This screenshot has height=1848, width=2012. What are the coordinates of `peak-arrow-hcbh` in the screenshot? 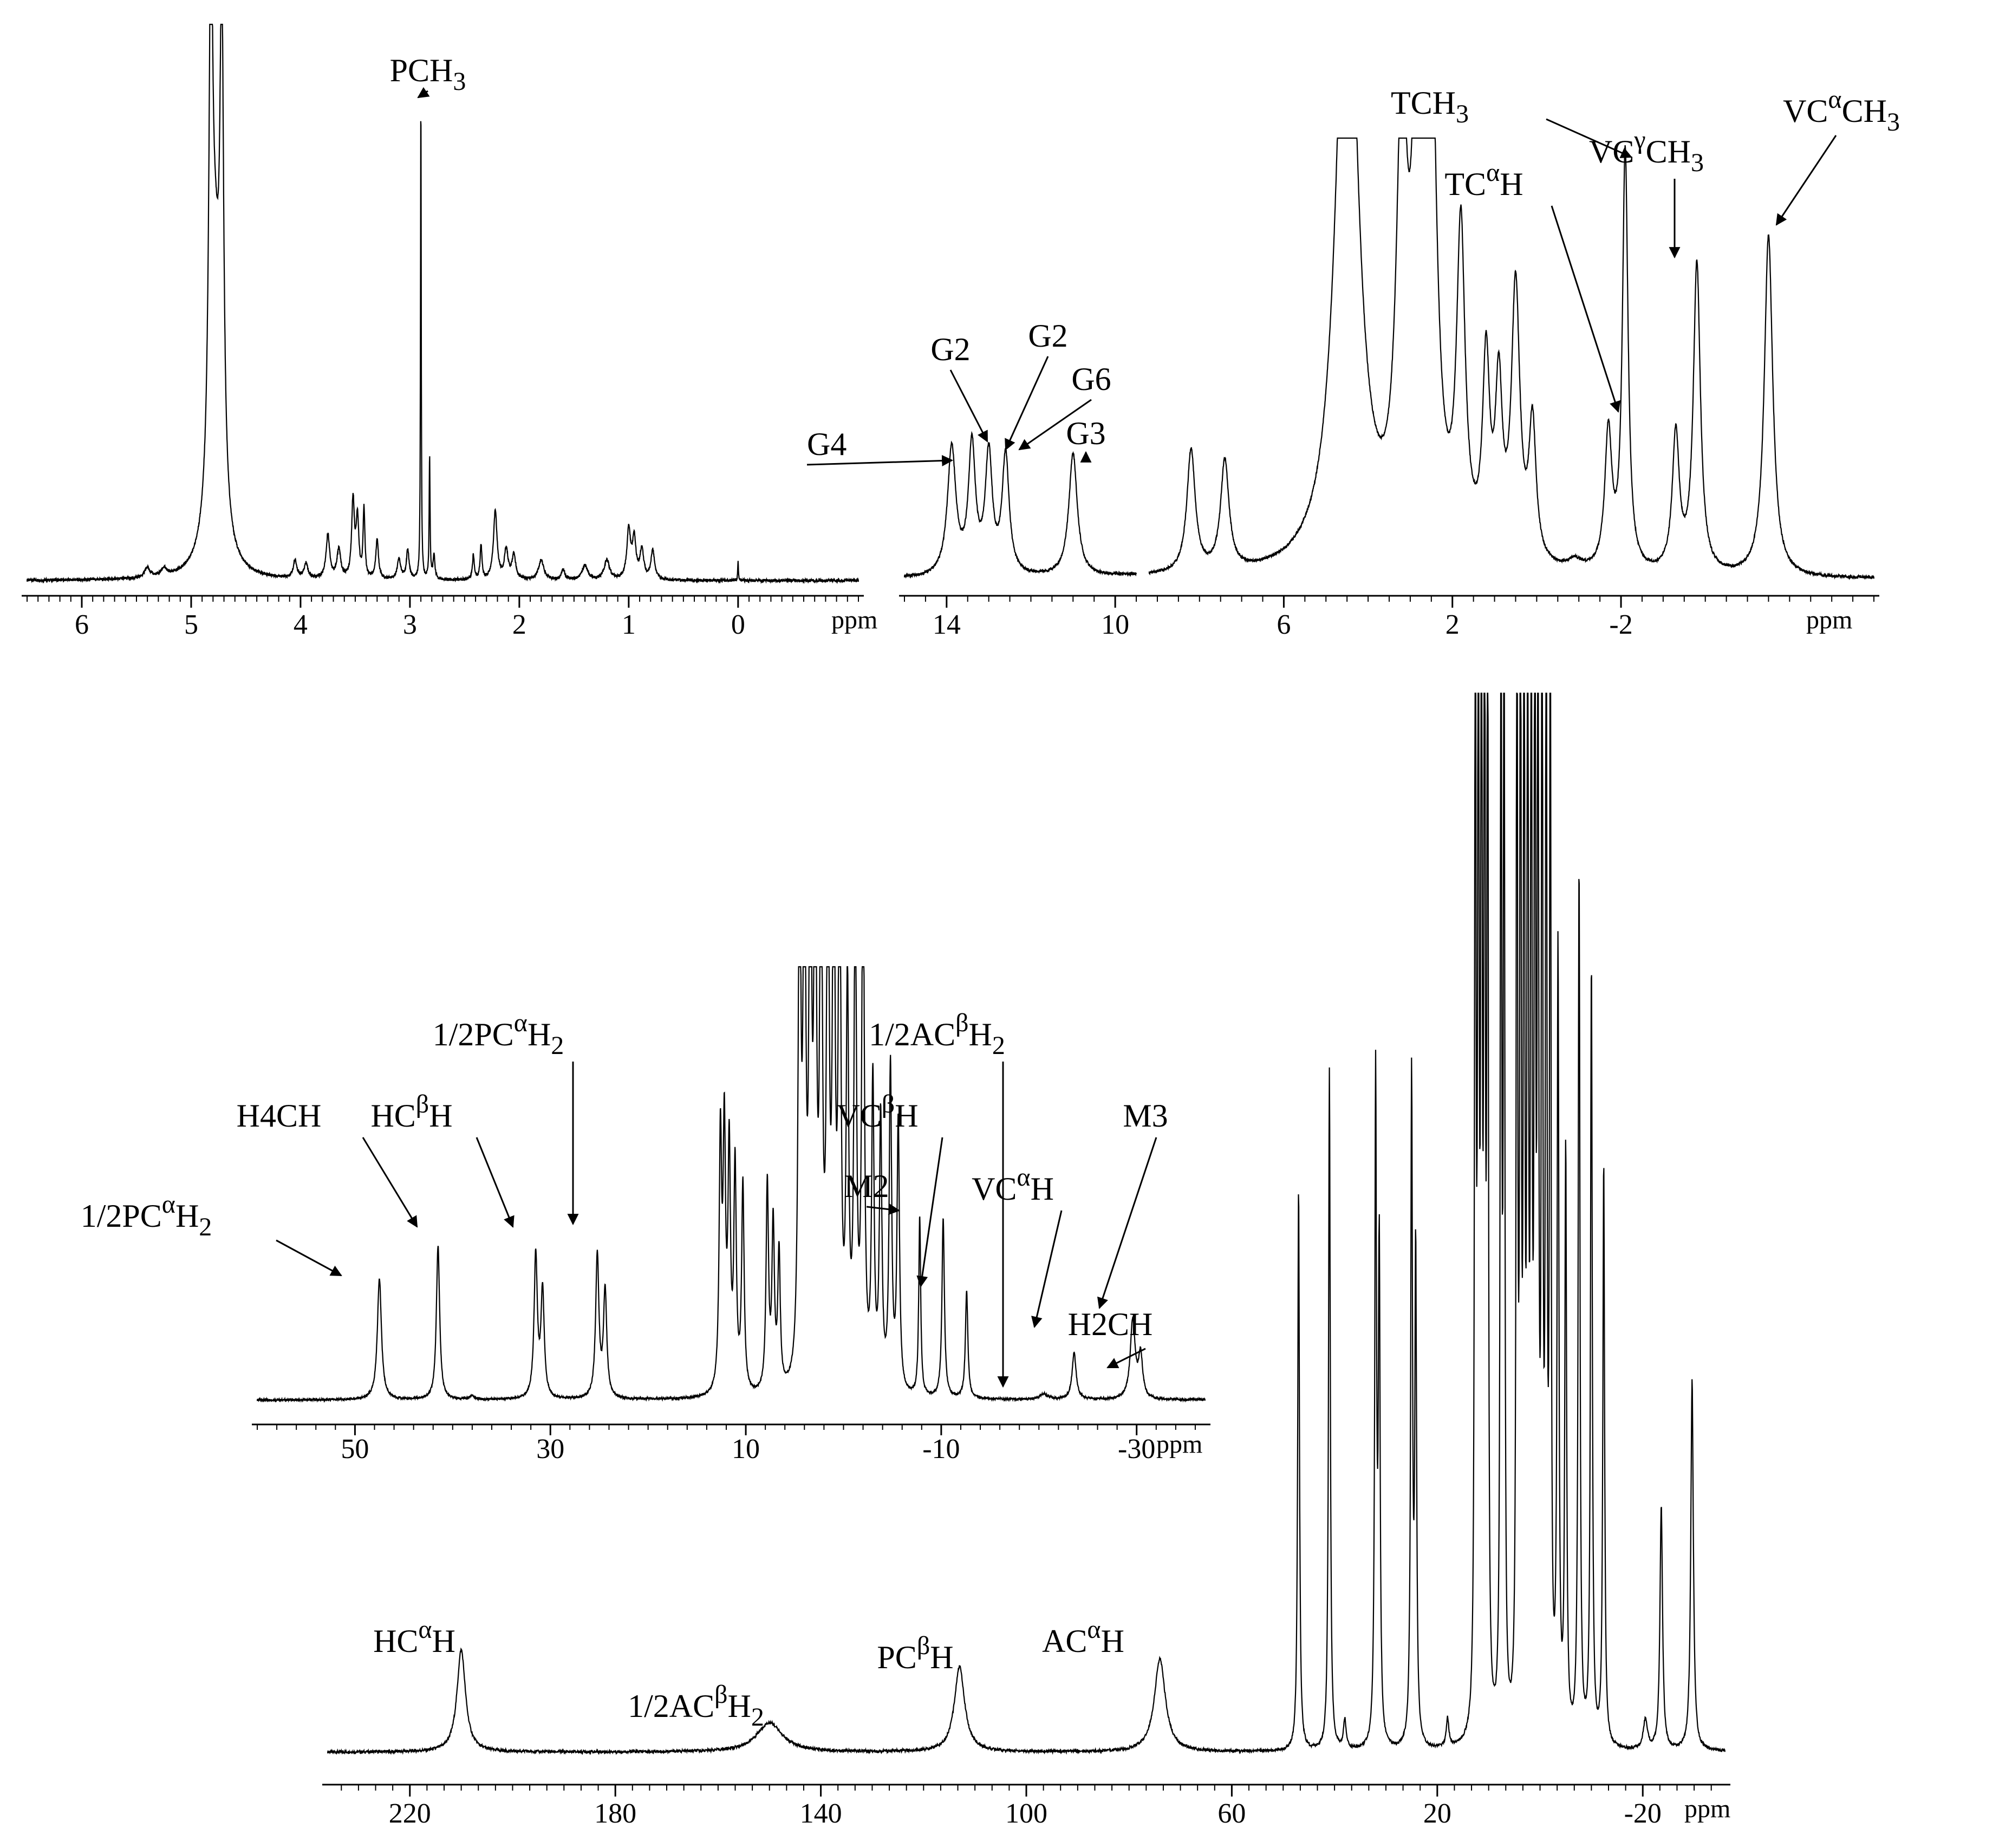 It's located at (496, 1182).